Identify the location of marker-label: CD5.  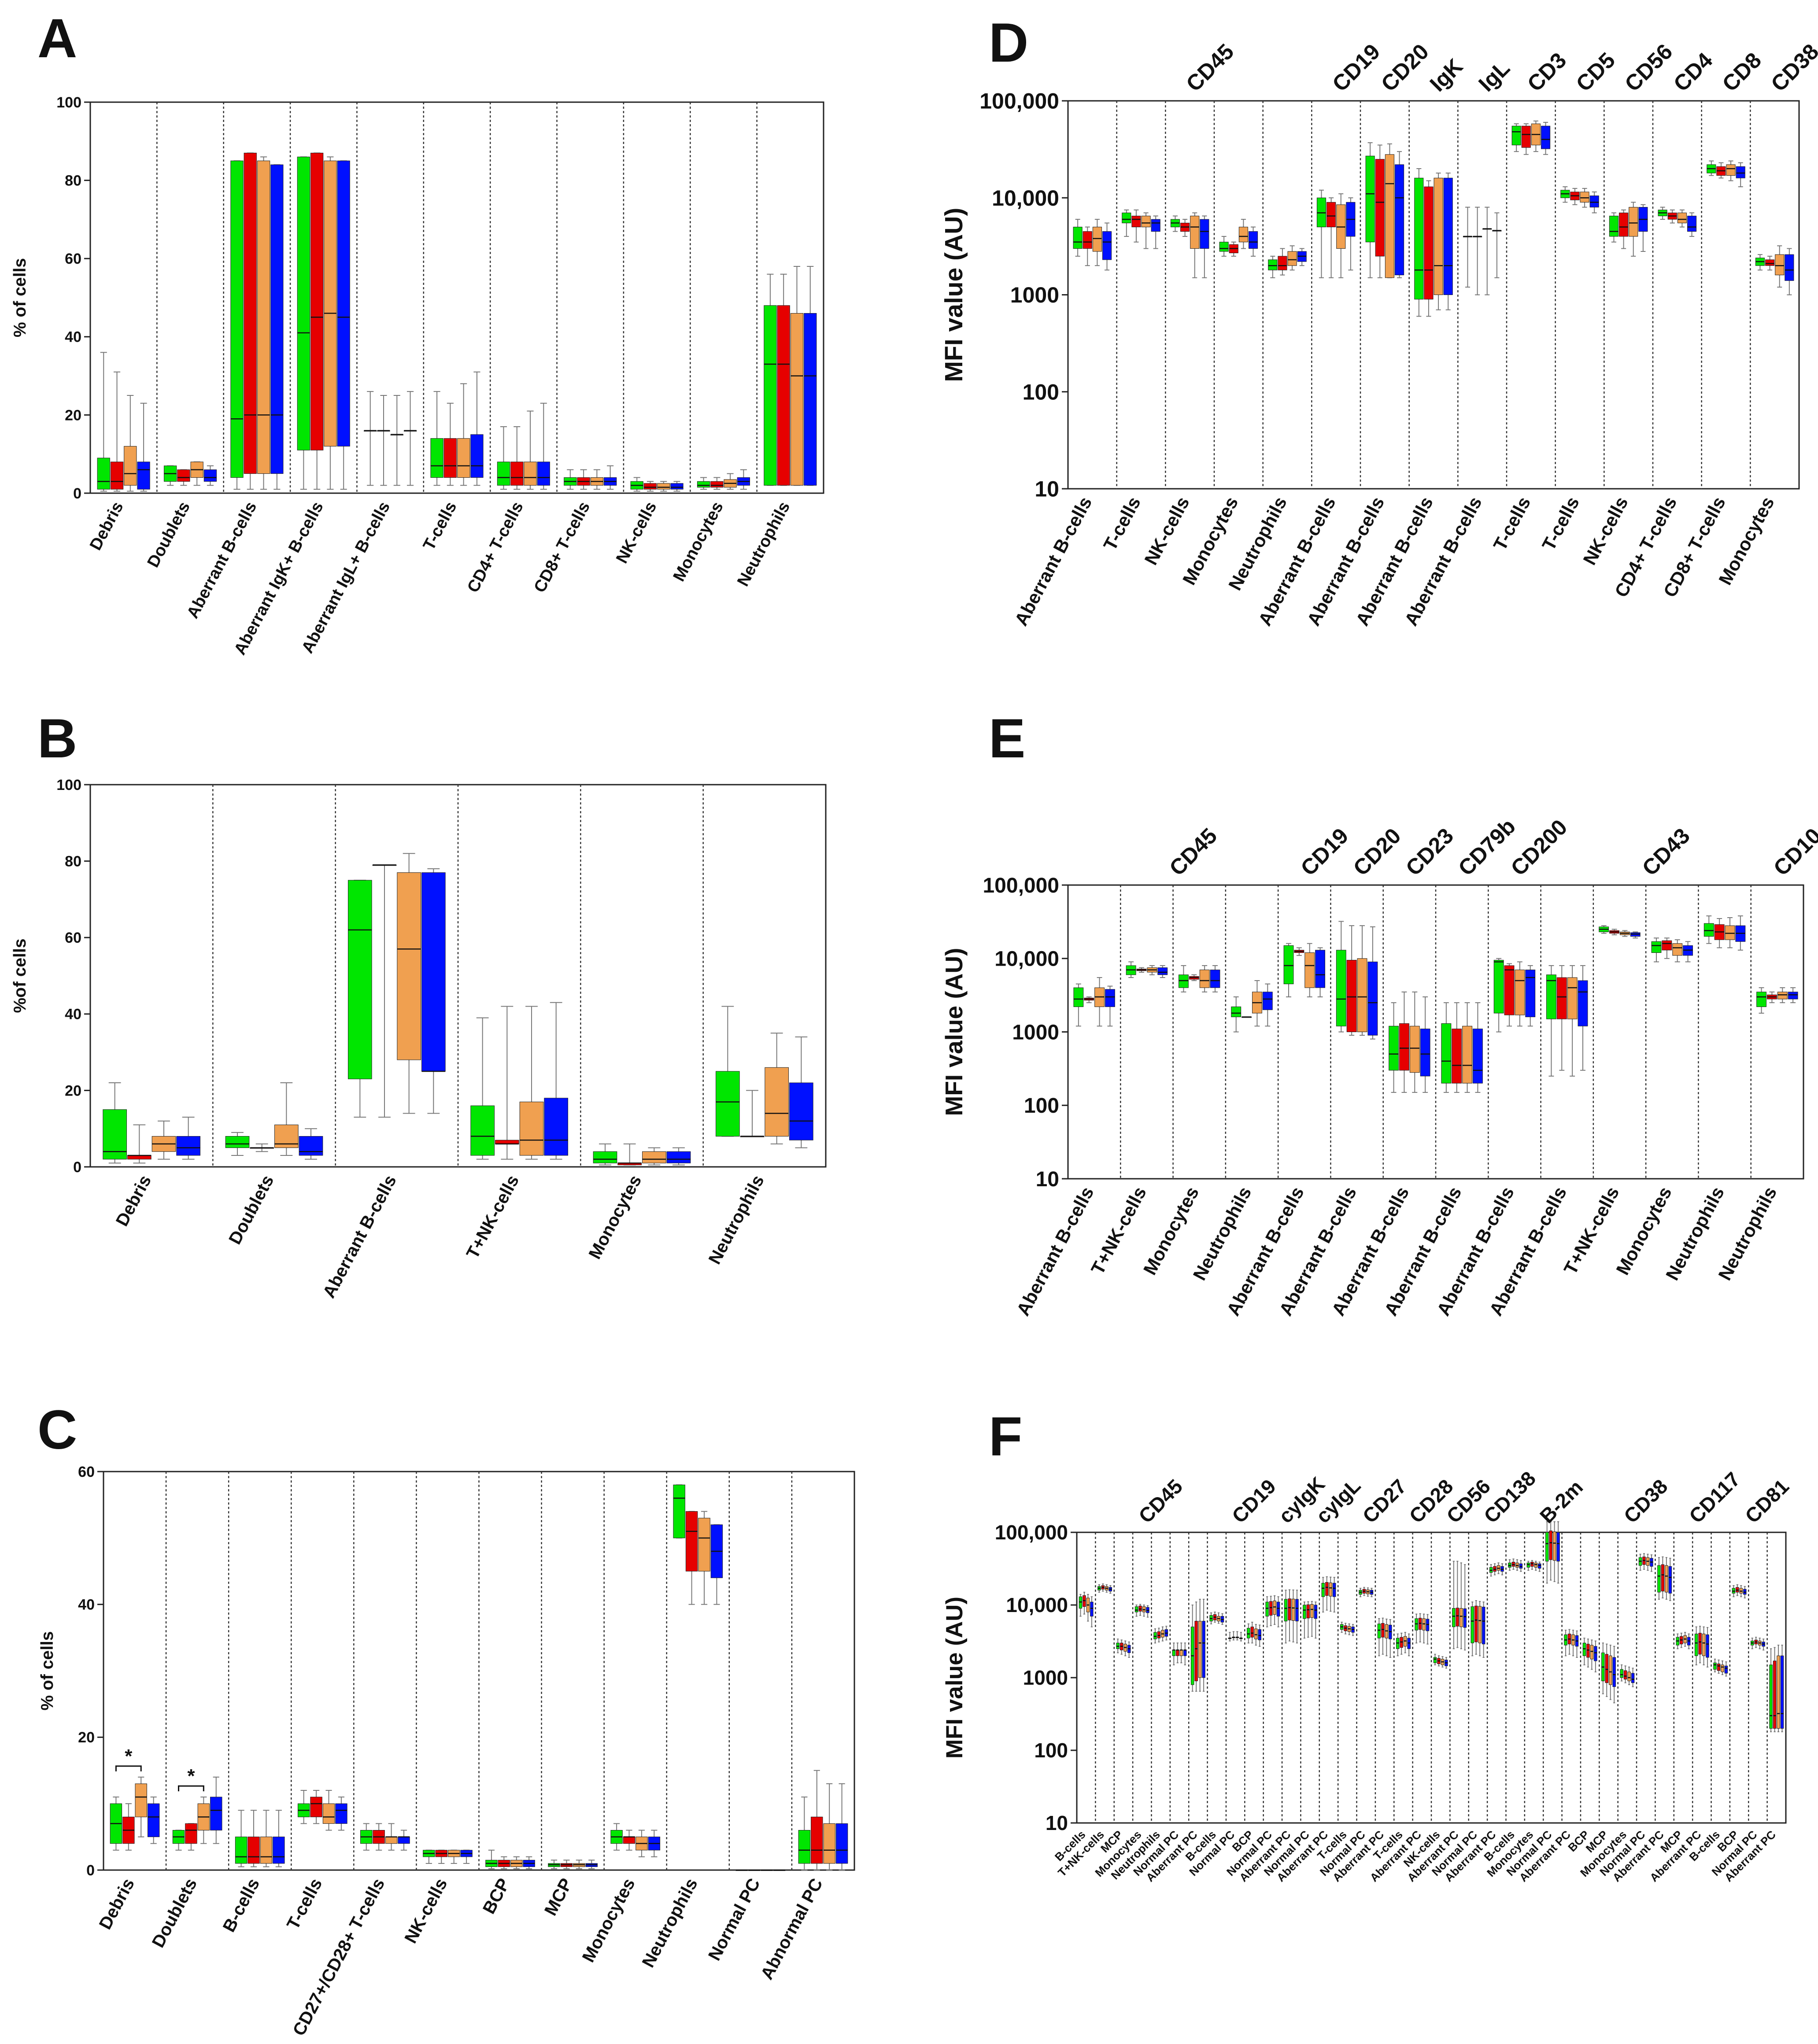
(1595, 72).